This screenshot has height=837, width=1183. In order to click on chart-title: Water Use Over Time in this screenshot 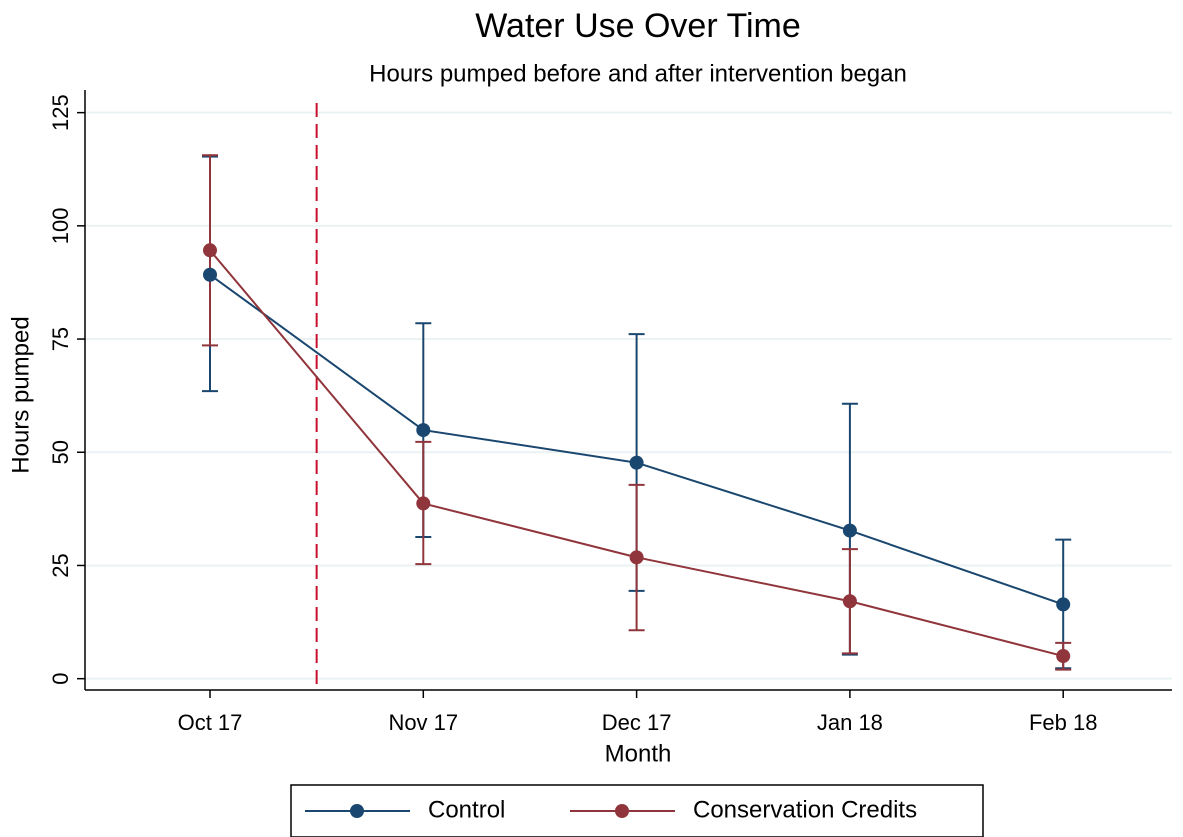, I will do `click(638, 26)`.